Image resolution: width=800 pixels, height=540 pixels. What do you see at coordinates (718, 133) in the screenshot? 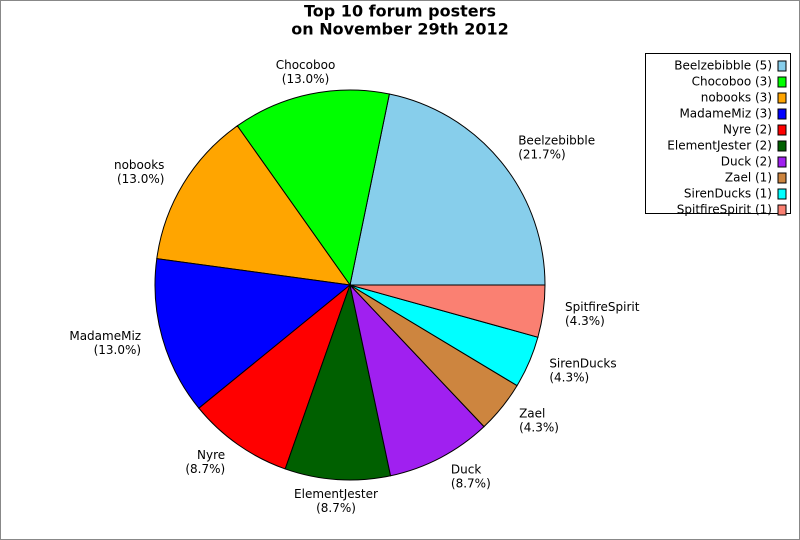
I see `legend-box` at bounding box center [718, 133].